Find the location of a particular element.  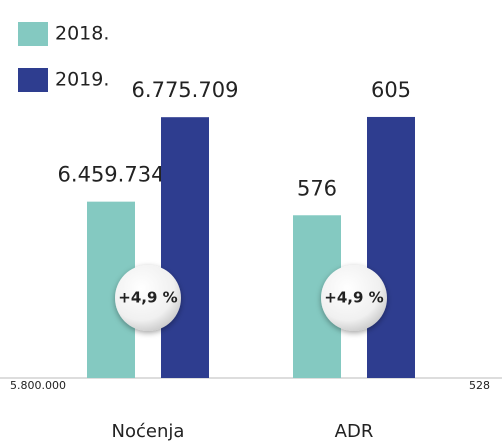

legend-label: 2019. is located at coordinates (82, 80).